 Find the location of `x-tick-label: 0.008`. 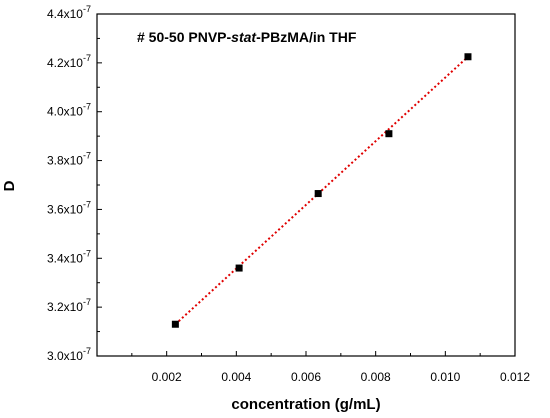

x-tick-label: 0.008 is located at coordinates (376, 377).